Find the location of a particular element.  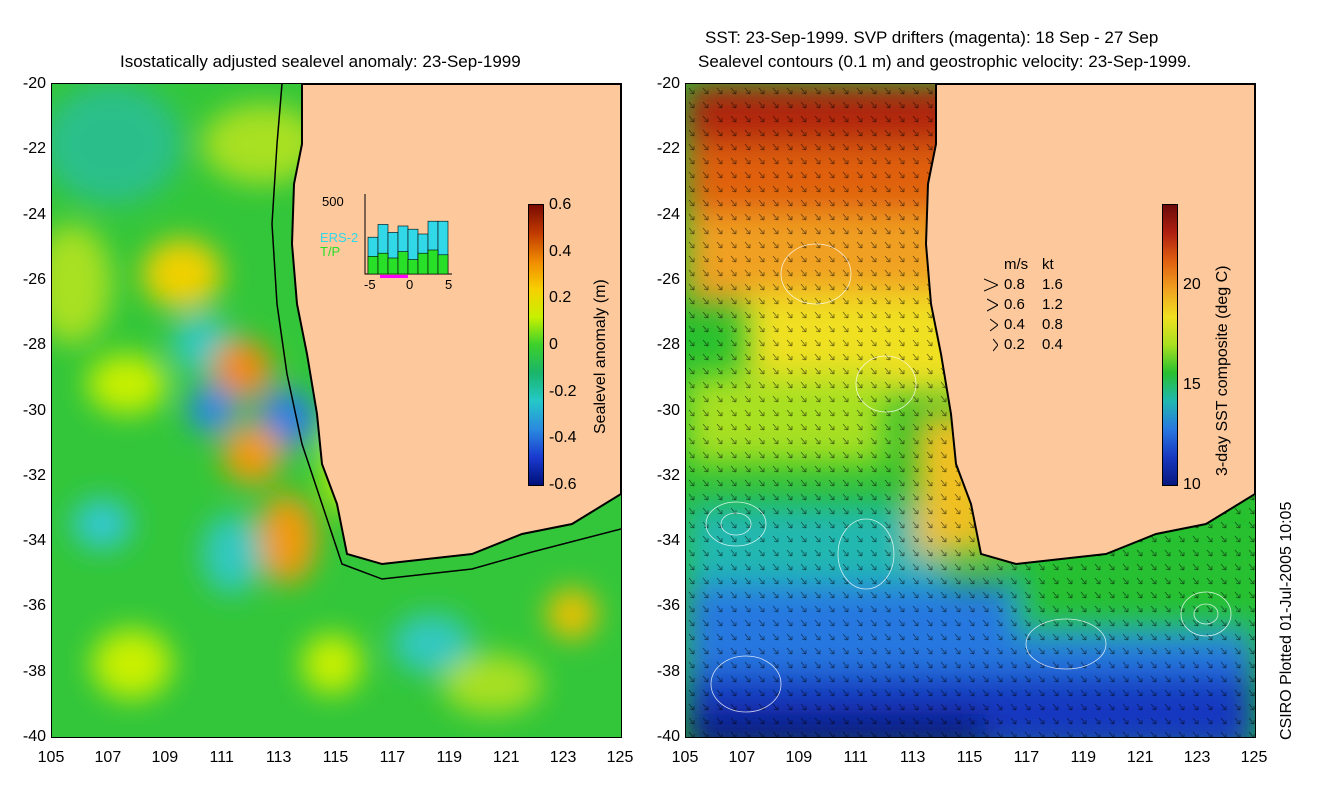

sealevel-colorbar is located at coordinates (536, 345).